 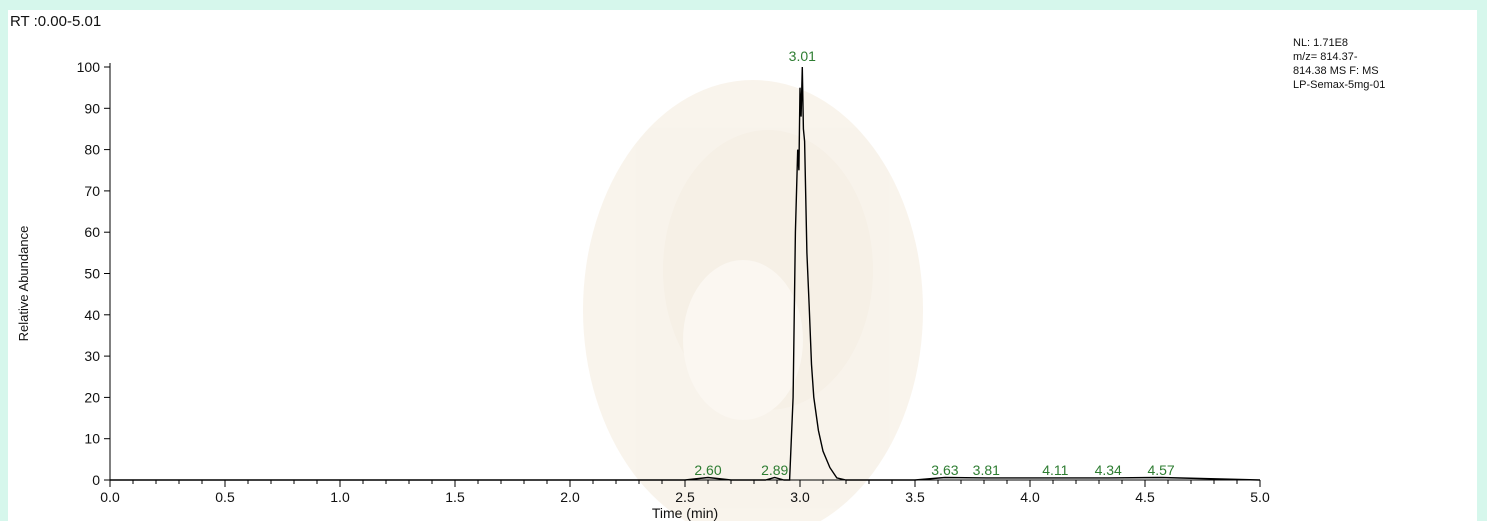 I want to click on x-tick-label: 1.5, so click(x=455, y=497).